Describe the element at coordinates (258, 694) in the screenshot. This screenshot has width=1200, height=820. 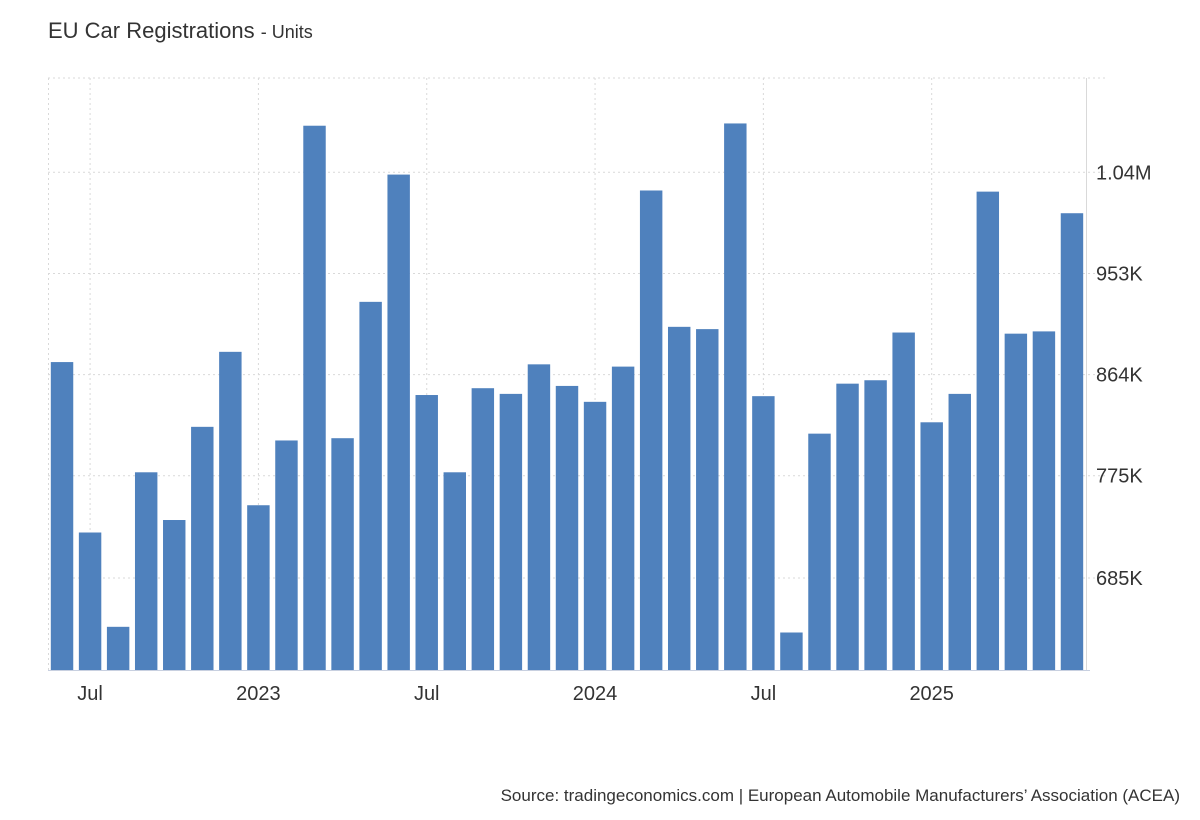
I see `x-tick-label: 2023` at that location.